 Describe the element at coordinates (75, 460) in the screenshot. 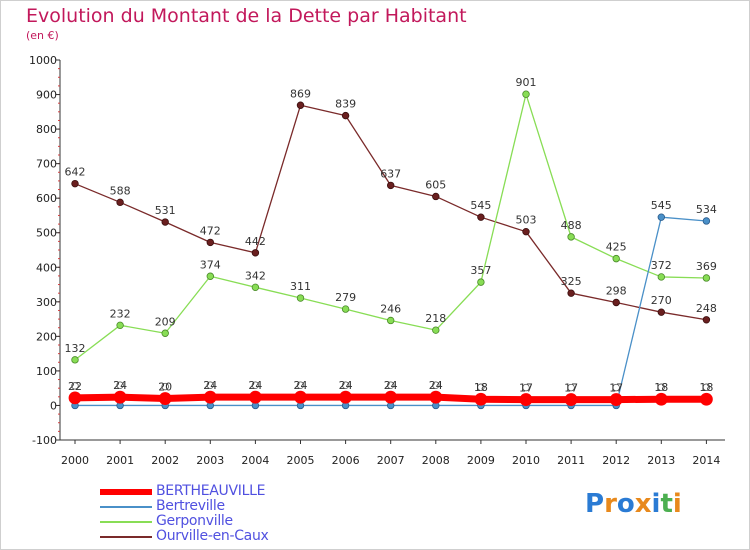

I see `x-tick-label: 2000` at that location.